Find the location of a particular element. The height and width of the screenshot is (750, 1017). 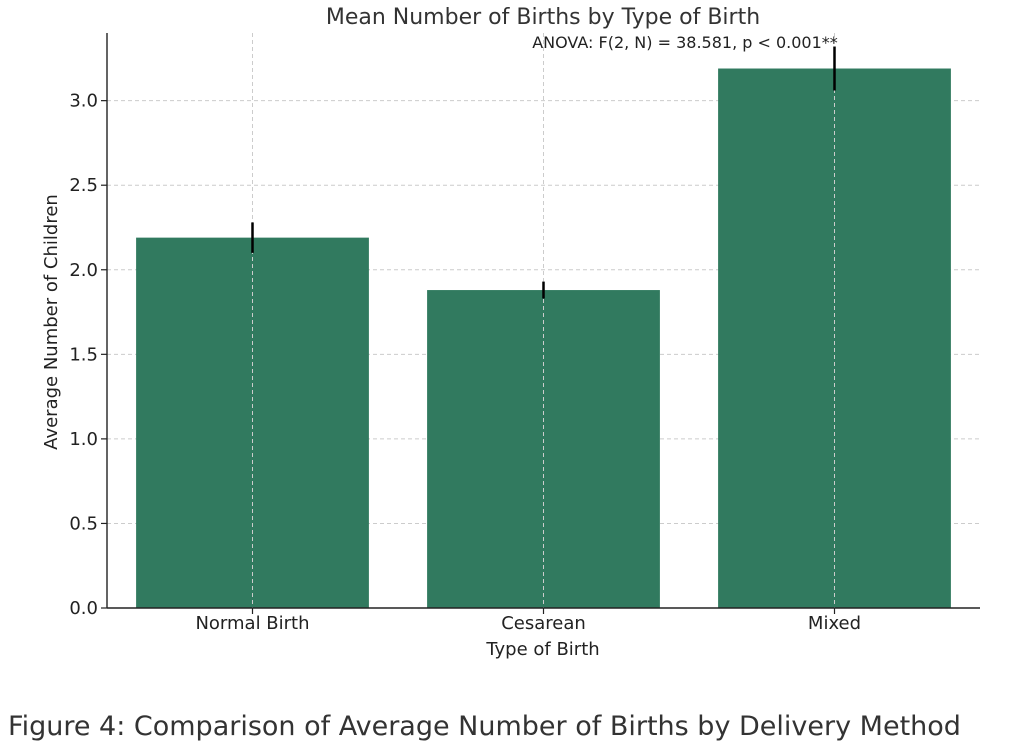

y-axis-label: Average Number of Children is located at coordinates (51, 322).